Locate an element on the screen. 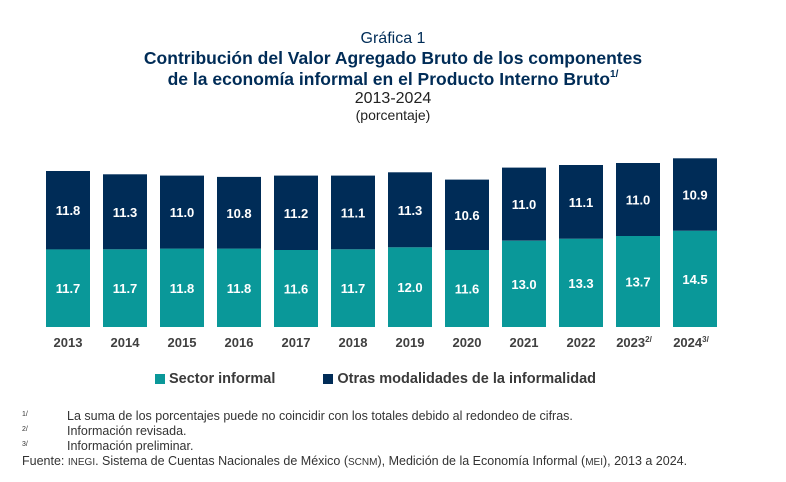 The height and width of the screenshot is (482, 786). bar-sector-informal-2015 is located at coordinates (182, 287).